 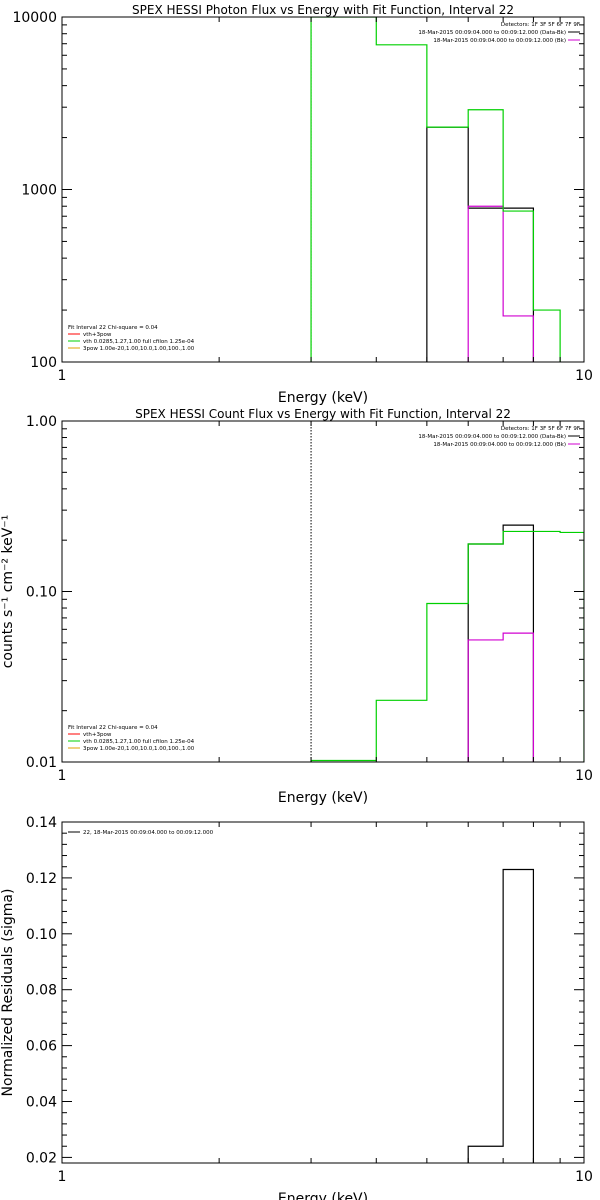 What do you see at coordinates (41, 763) in the screenshot?
I see `y-tick-label: 0.01` at bounding box center [41, 763].